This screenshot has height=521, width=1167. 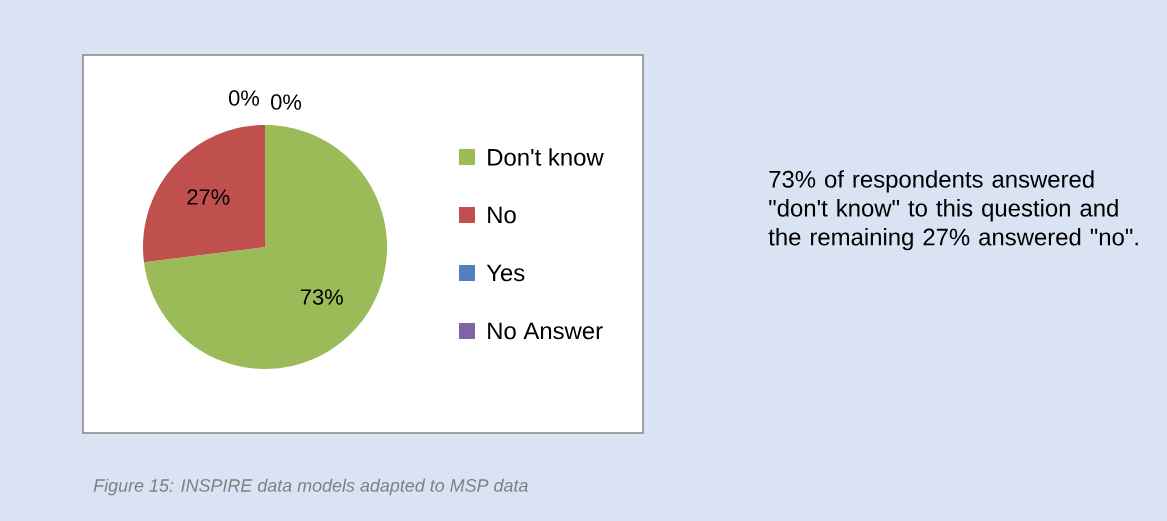 What do you see at coordinates (545, 331) in the screenshot?
I see `legend-label: No Answer` at bounding box center [545, 331].